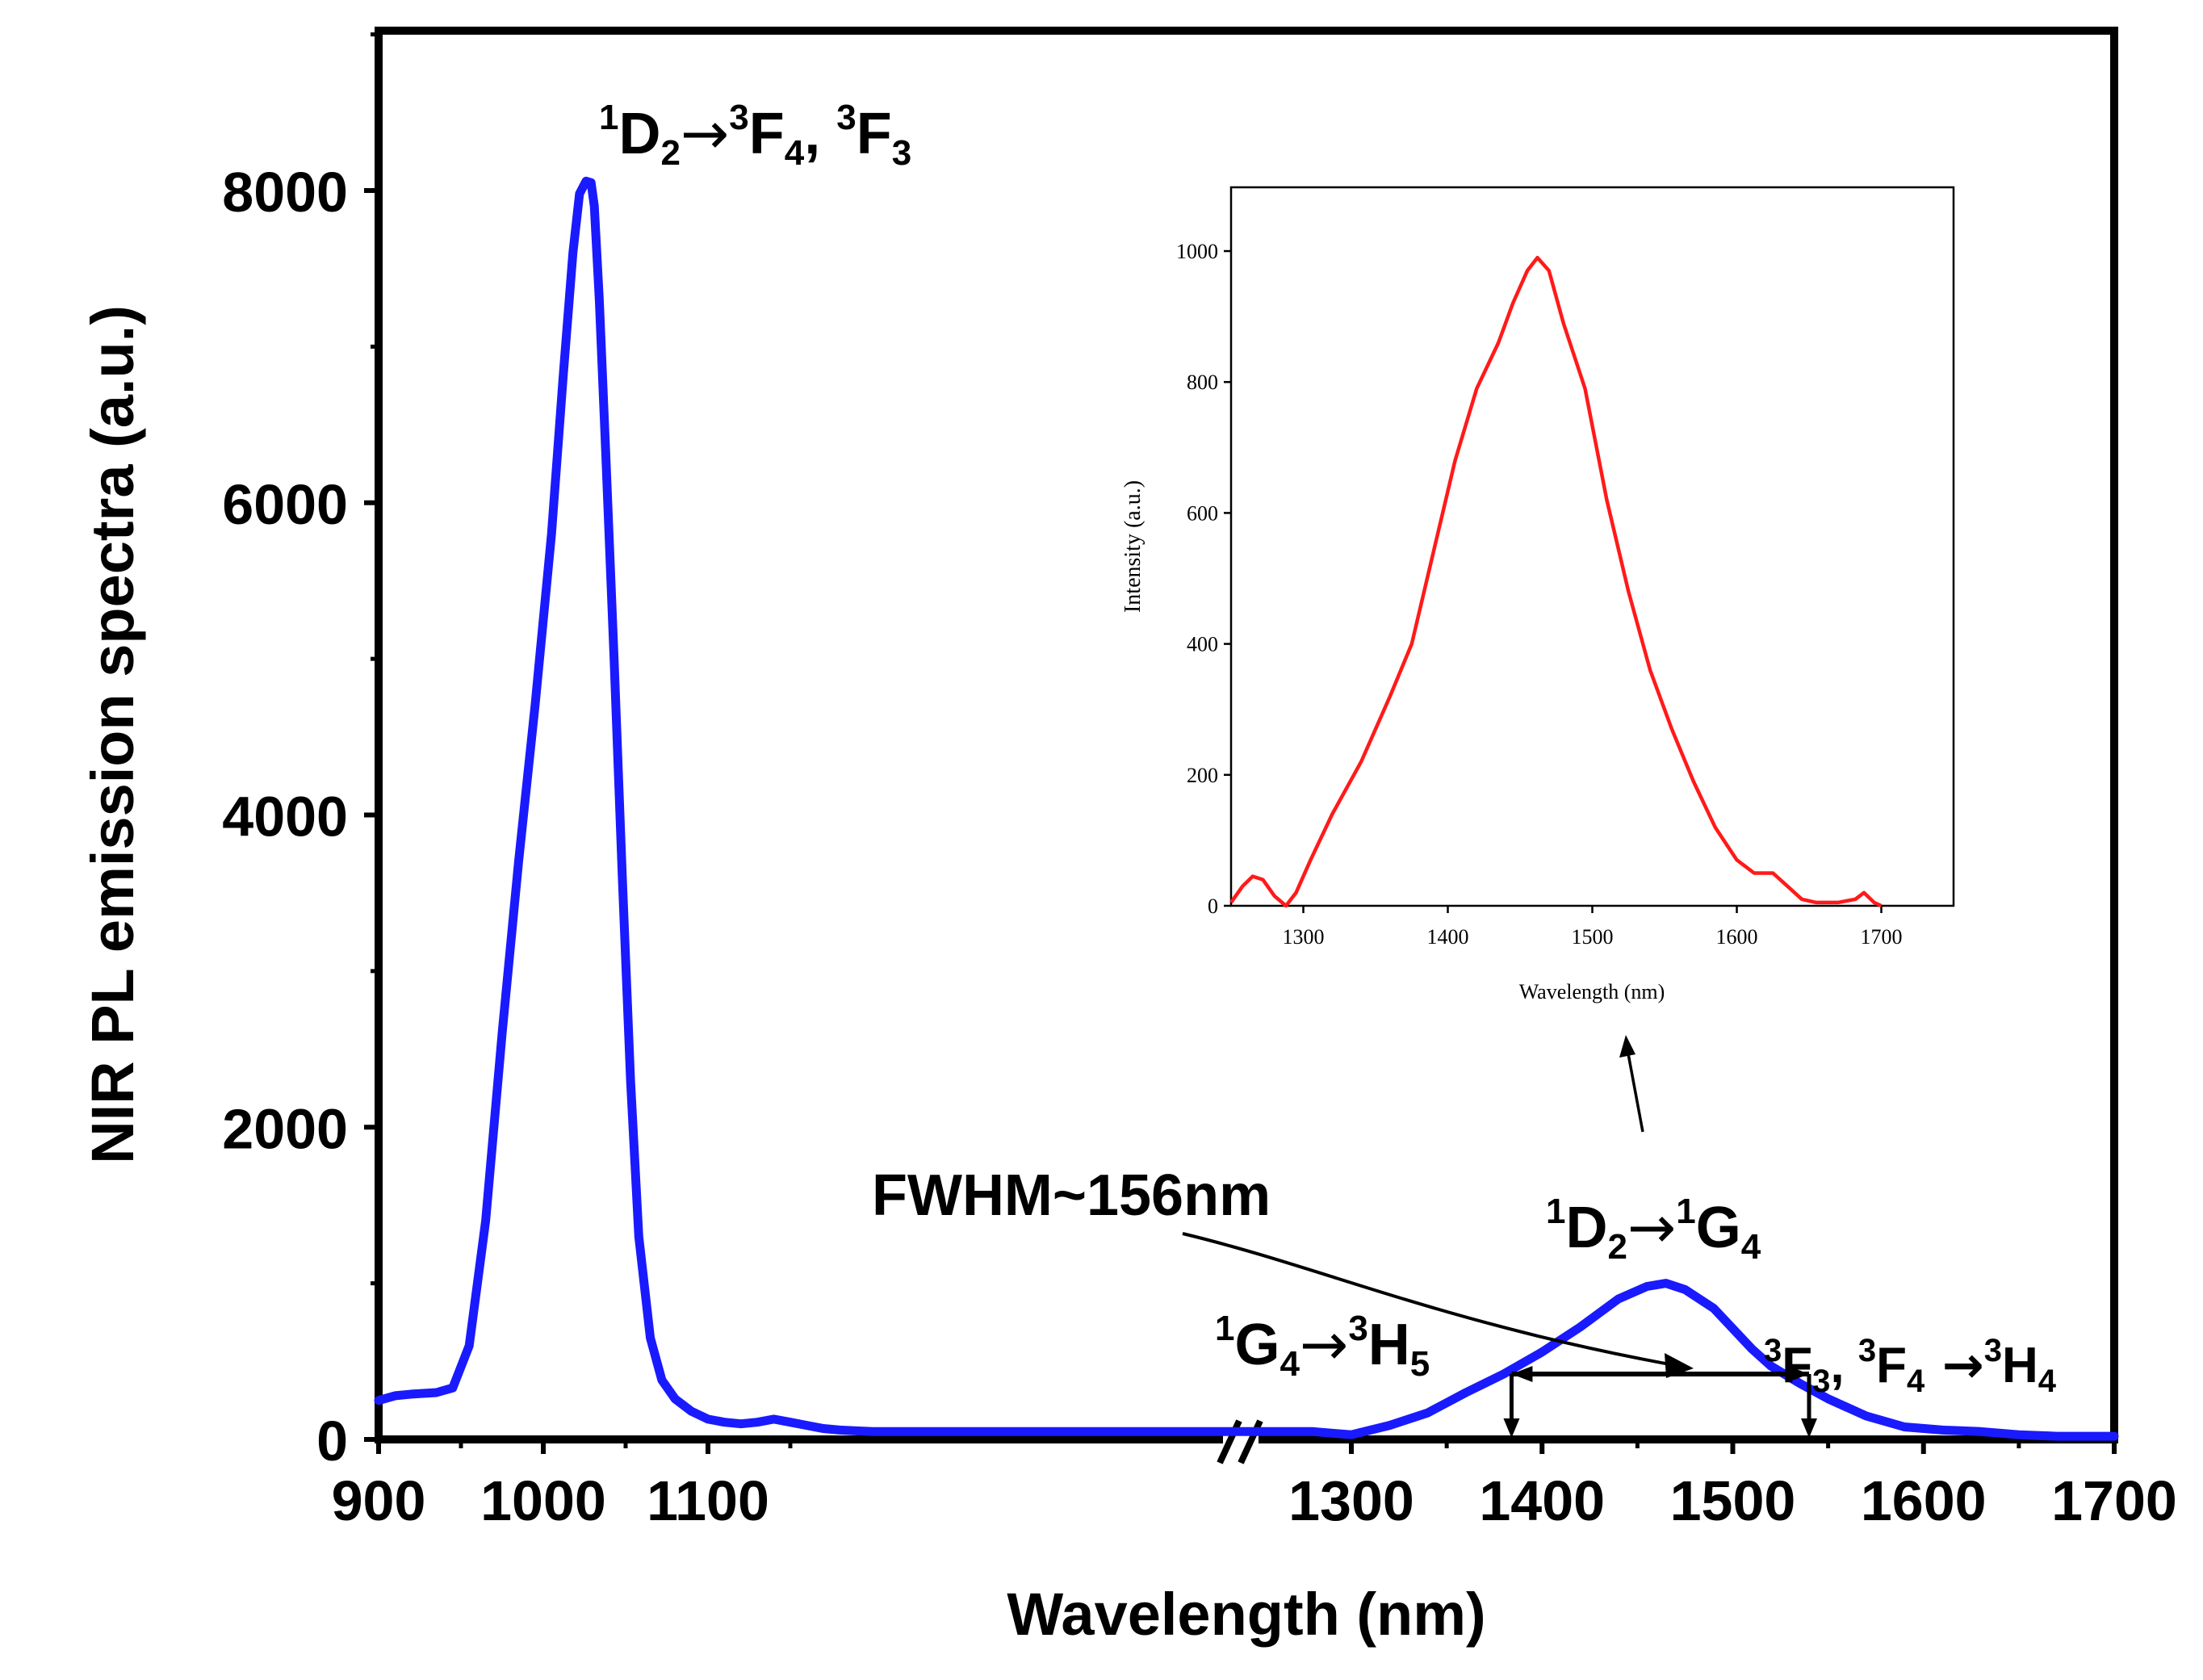 The image size is (2203, 1680). I want to click on inset-y-ticks: 0 200 400 600 800 1000, so click(1203, 579).